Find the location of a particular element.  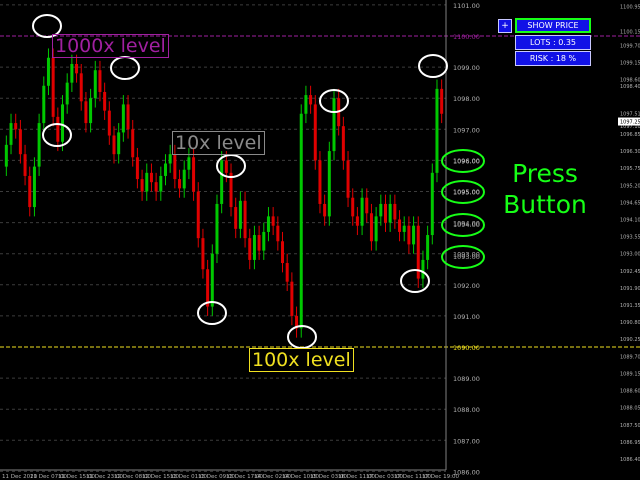

price-label: 1095.00 is located at coordinates (466, 193).